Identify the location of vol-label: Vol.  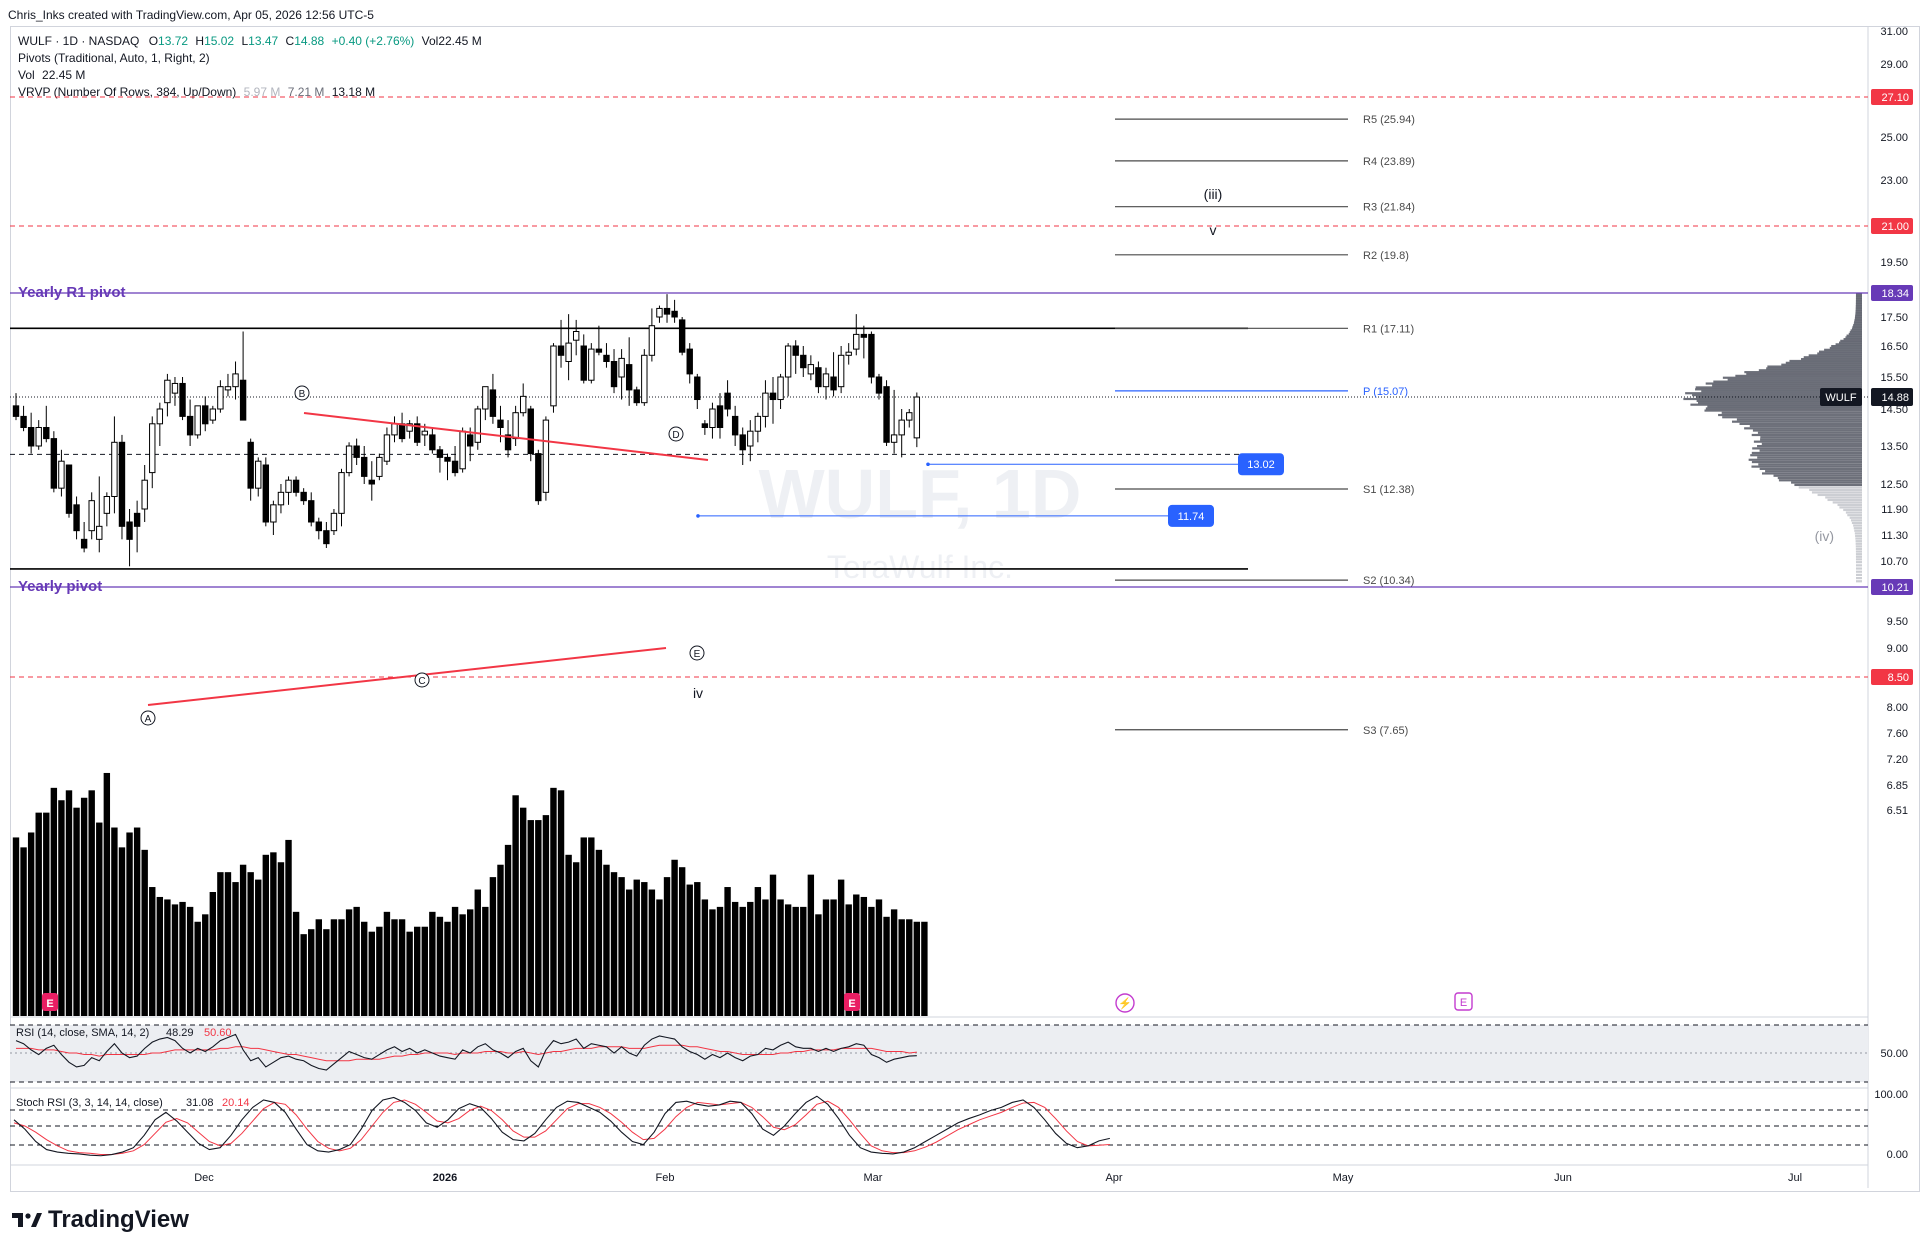
(430, 41).